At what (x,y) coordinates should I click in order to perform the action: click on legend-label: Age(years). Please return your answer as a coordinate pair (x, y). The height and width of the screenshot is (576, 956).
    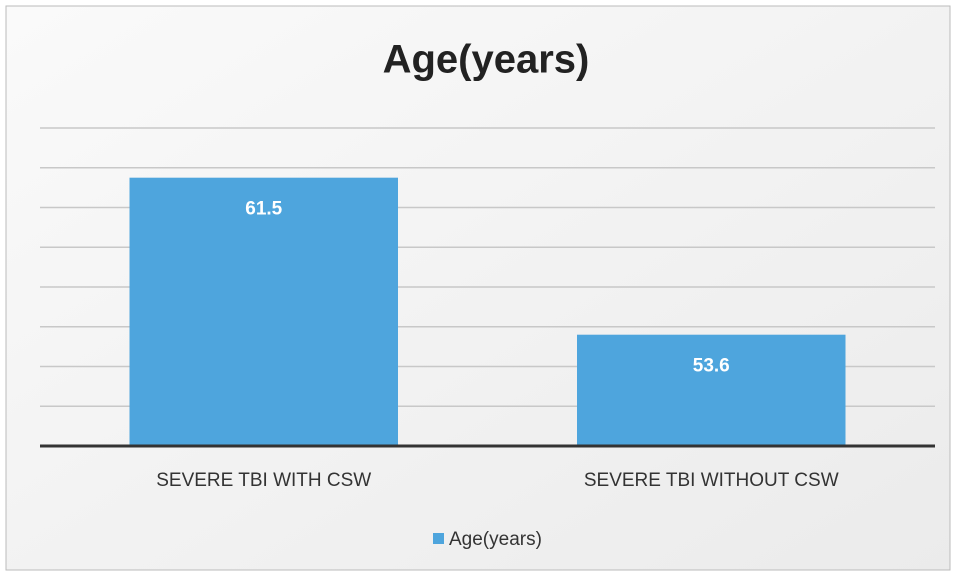
    Looking at the image, I should click on (495, 539).